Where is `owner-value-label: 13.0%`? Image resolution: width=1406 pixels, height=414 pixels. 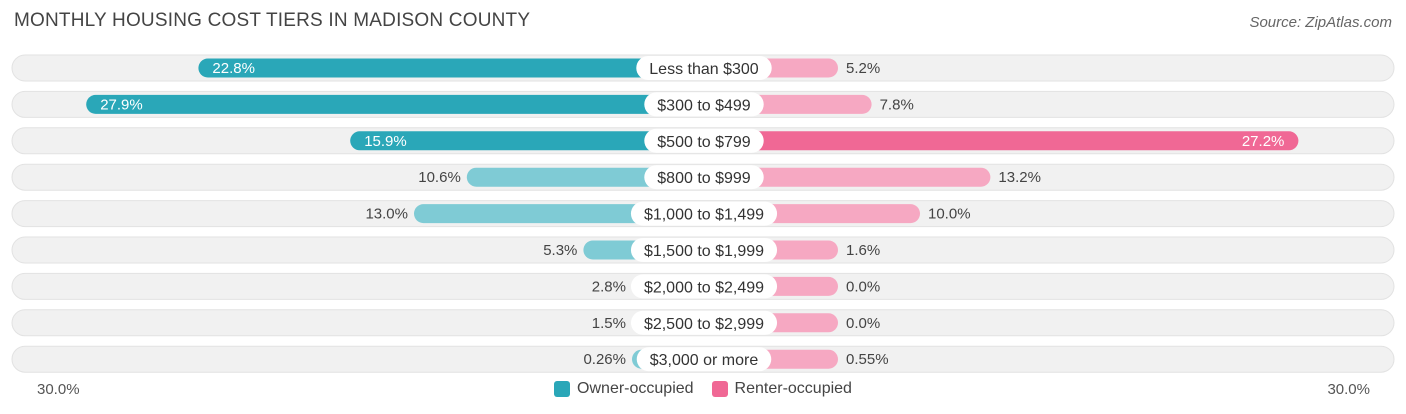 owner-value-label: 13.0% is located at coordinates (386, 214).